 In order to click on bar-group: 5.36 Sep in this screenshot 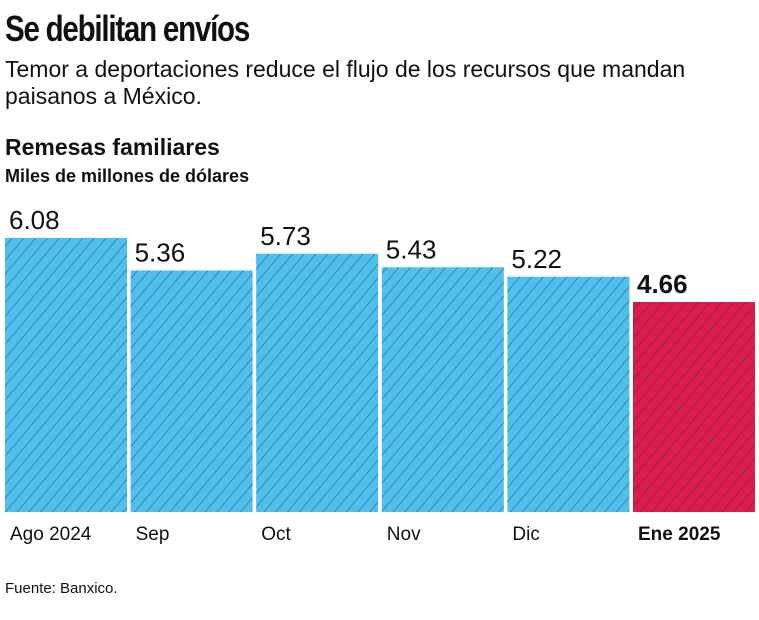, I will do `click(191, 391)`.